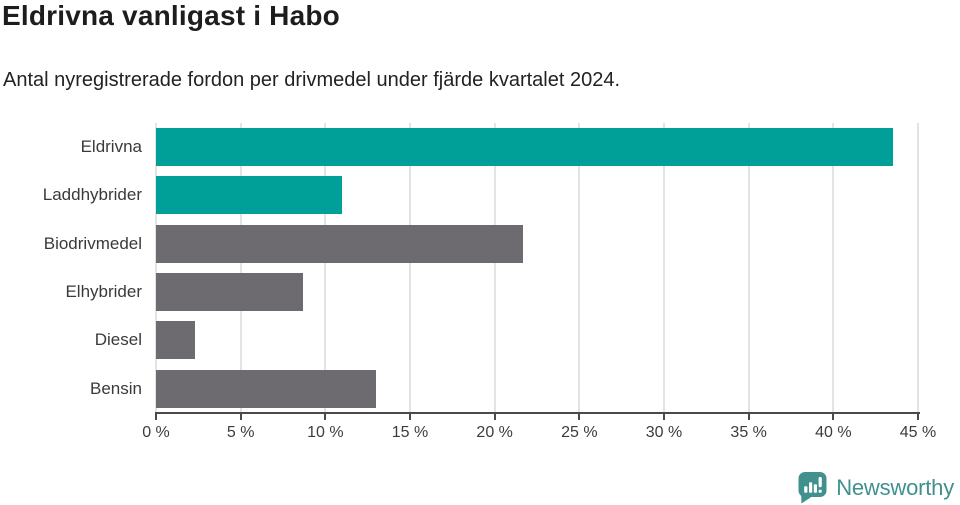 This screenshot has width=960, height=505. Describe the element at coordinates (111, 146) in the screenshot. I see `category-label: Eldrivna` at that location.